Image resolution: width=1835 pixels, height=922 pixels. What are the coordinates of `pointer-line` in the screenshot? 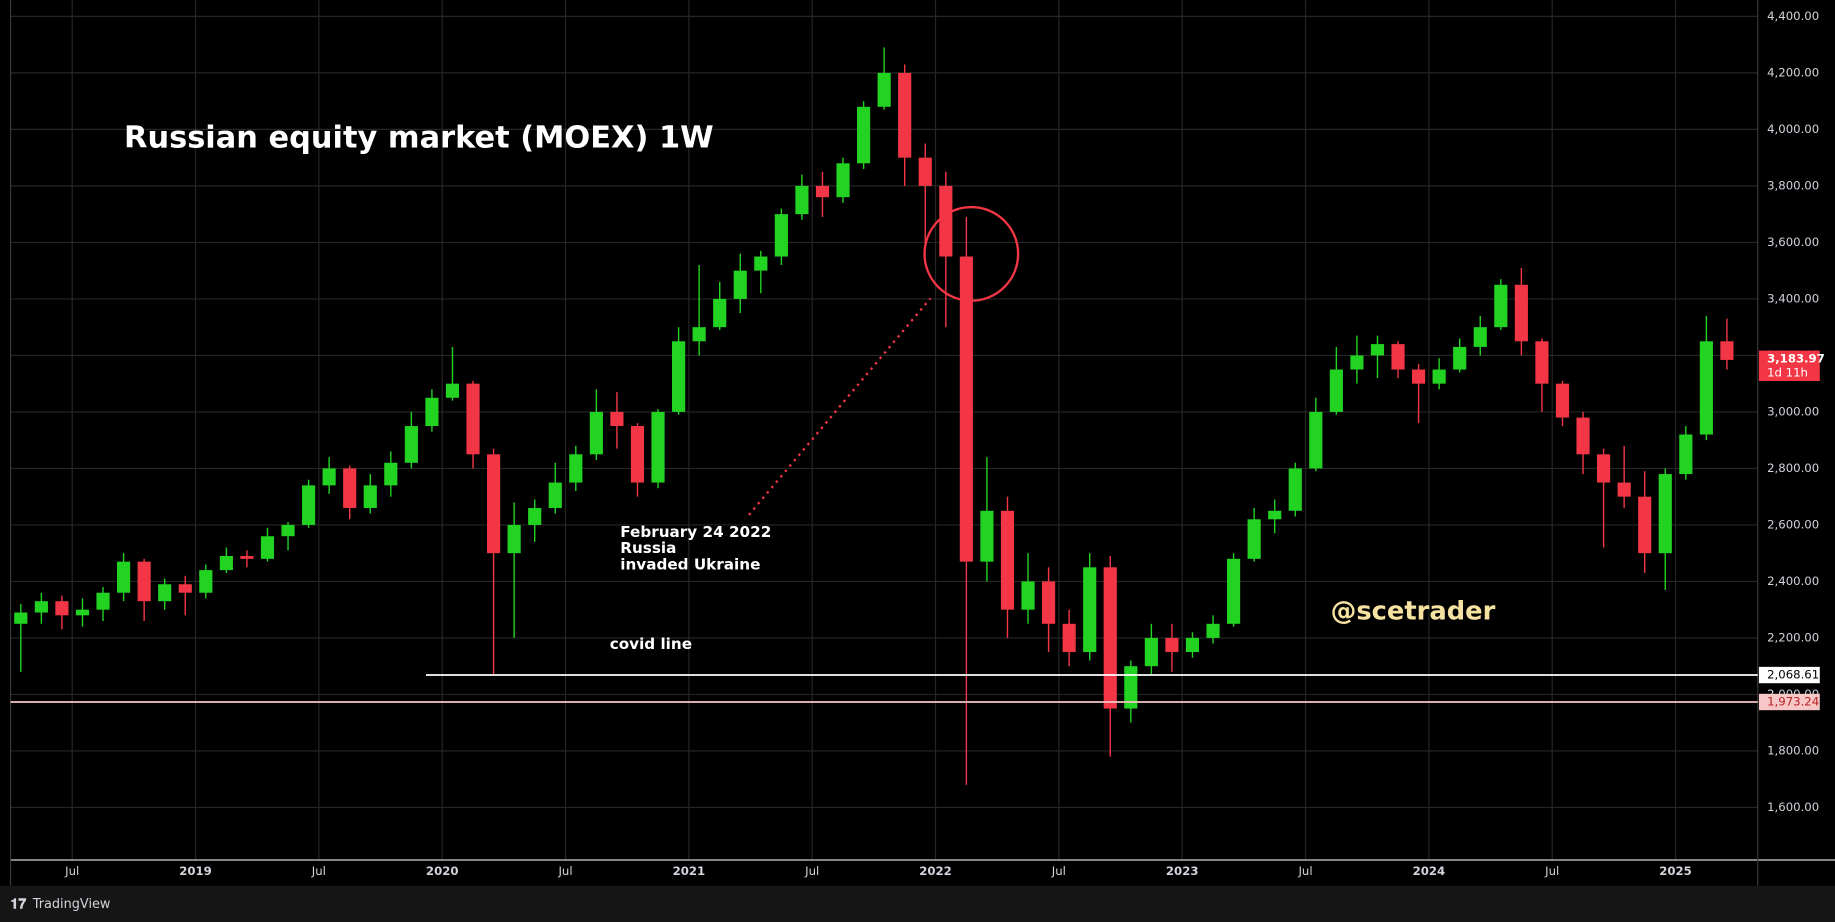 It's located at (840, 406).